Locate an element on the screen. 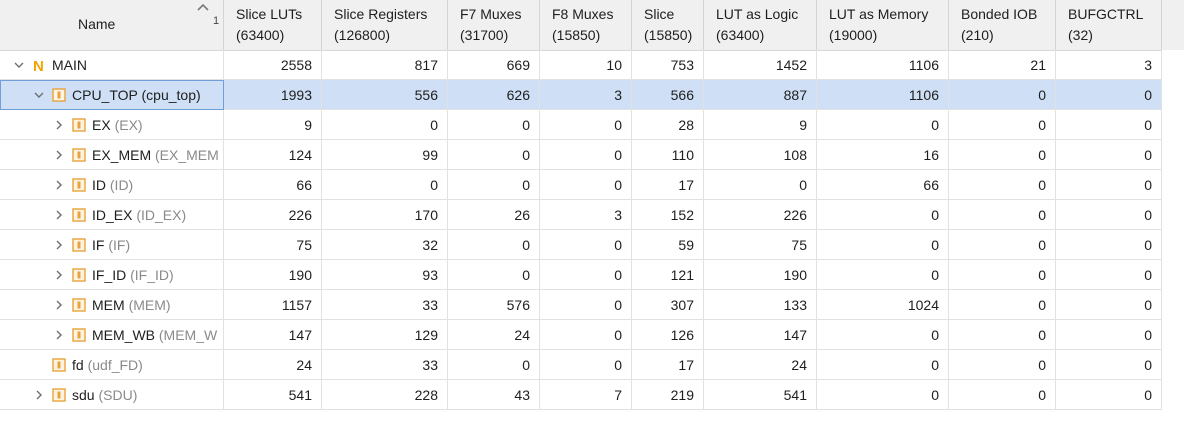 This screenshot has width=1184, height=424. row-name-cell: ID_EX (ID_EX) is located at coordinates (112, 215).